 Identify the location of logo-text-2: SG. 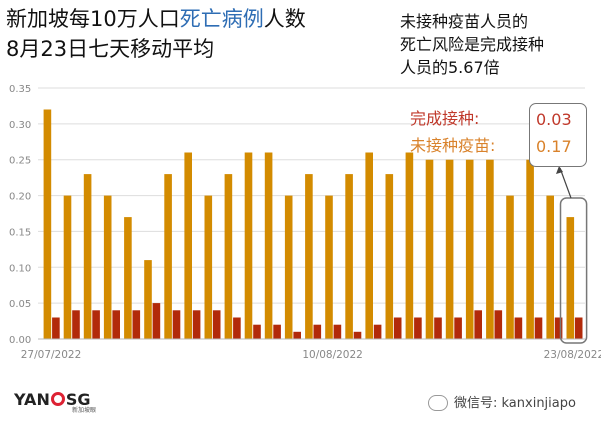
(78, 399).